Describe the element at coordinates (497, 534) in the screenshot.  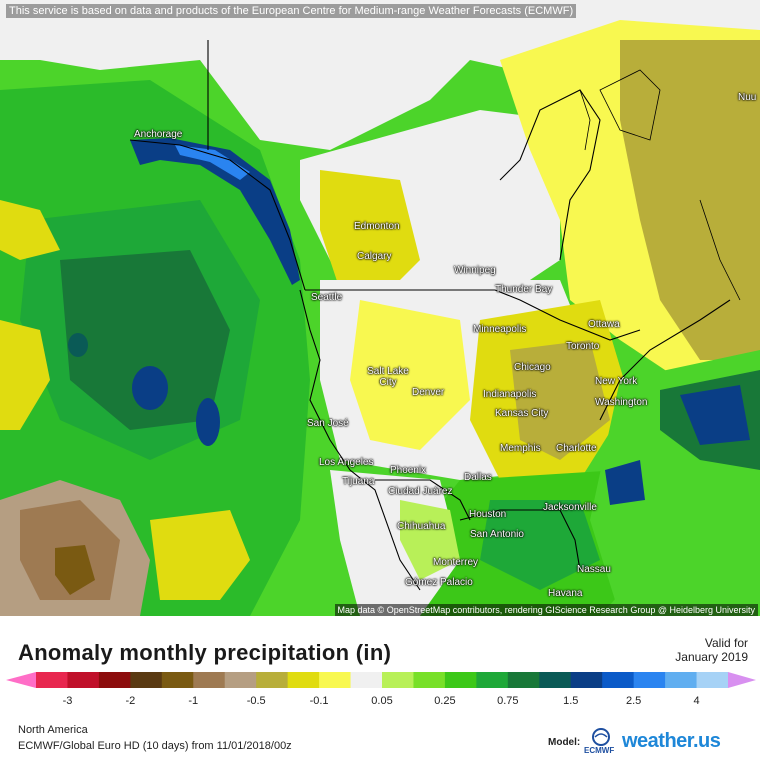
I see `city-san-antonio: San Antonio` at that location.